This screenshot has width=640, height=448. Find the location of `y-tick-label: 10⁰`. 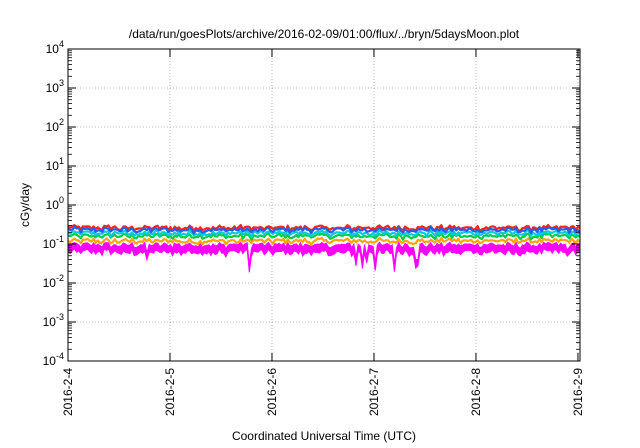

y-tick-label: 10⁰ is located at coordinates (55, 203).